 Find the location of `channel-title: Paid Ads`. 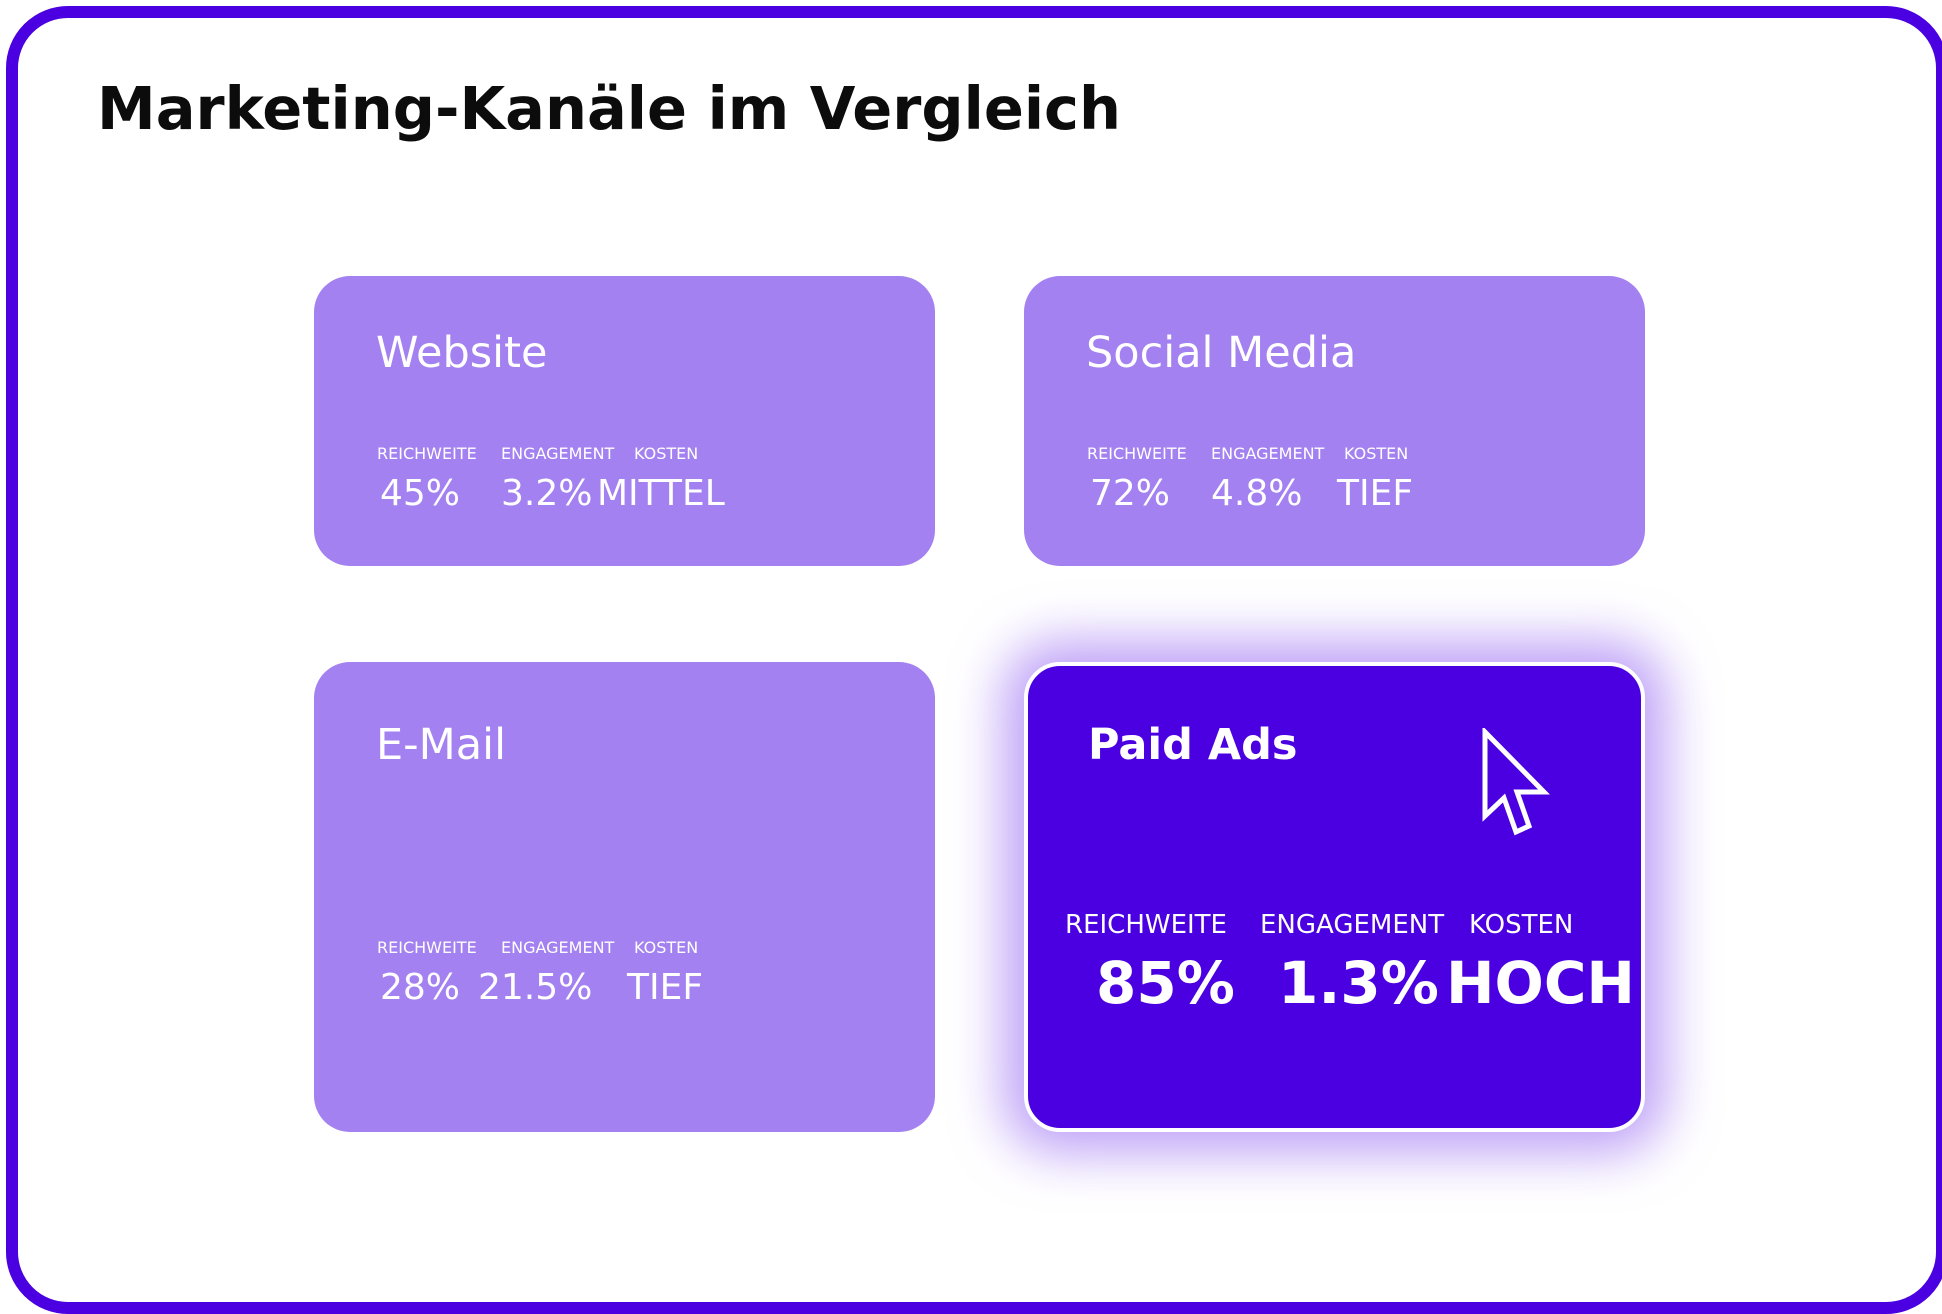

channel-title: Paid Ads is located at coordinates (1193, 745).